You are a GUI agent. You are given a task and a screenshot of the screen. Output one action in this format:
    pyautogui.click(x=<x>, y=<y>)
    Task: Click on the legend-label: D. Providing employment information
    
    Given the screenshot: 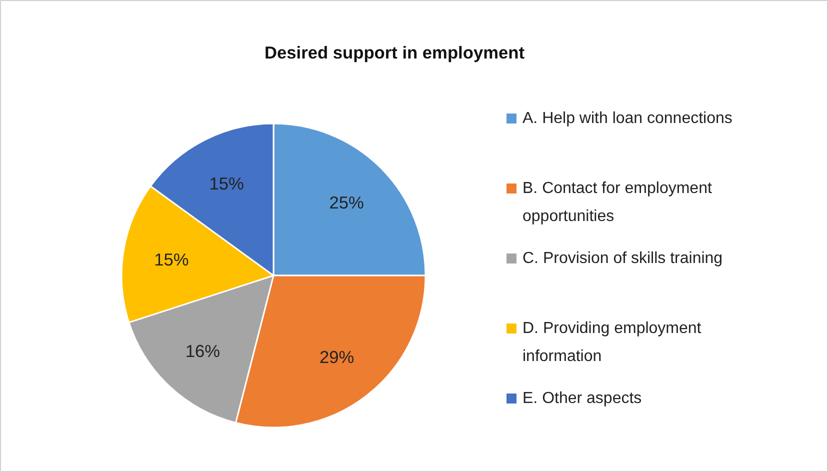 What is the action you would take?
    pyautogui.click(x=612, y=342)
    